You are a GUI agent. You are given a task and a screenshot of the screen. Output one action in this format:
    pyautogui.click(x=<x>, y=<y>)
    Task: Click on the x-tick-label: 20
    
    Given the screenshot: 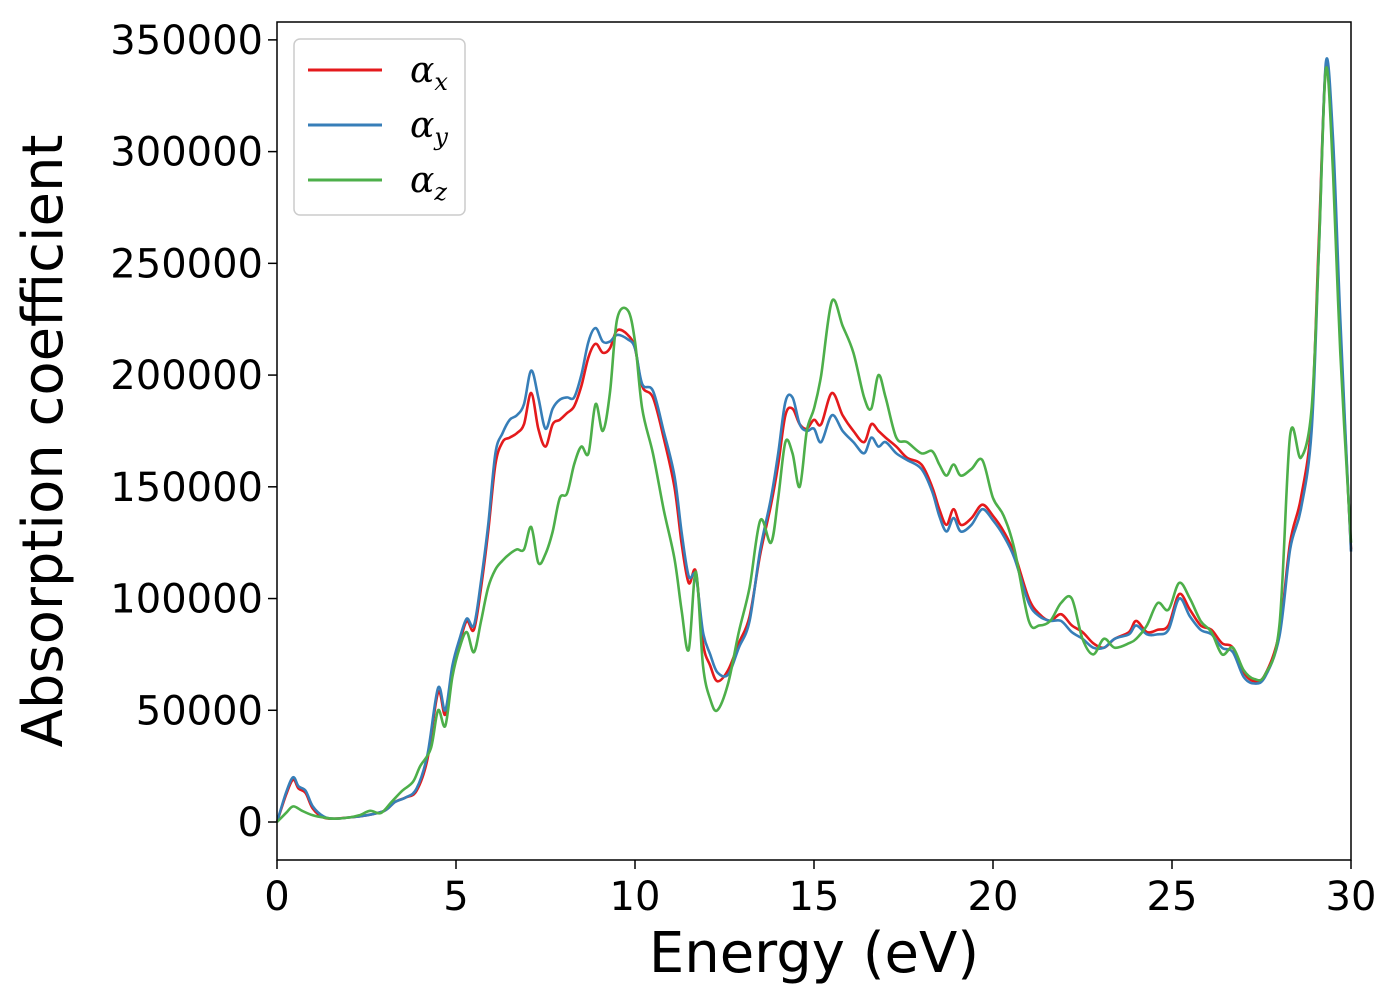 What is the action you would take?
    pyautogui.click(x=993, y=897)
    